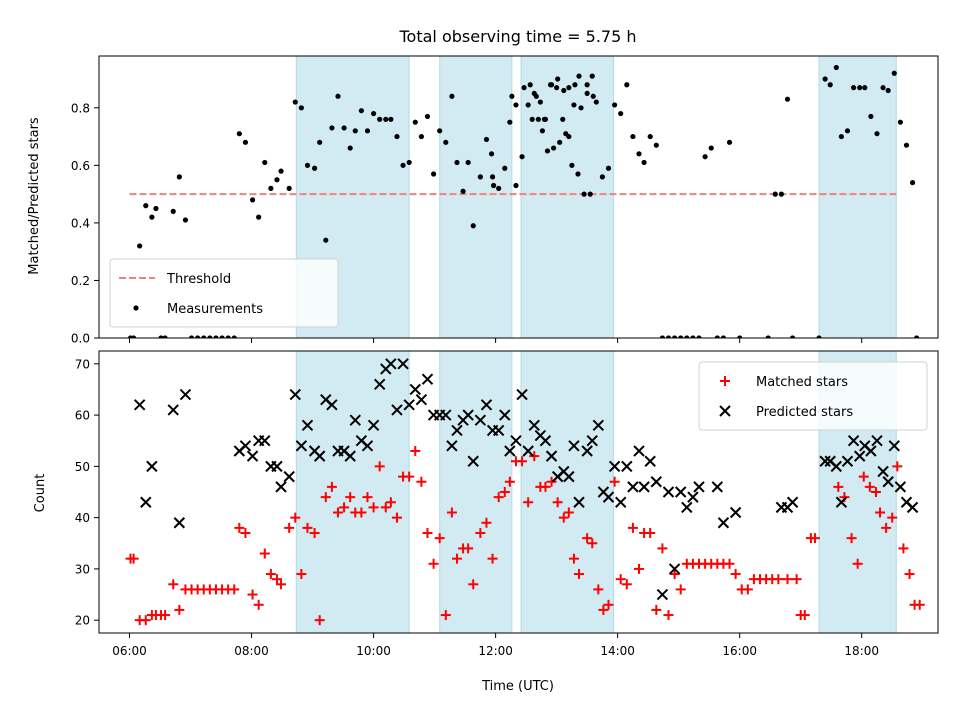 The image size is (960, 720). What do you see at coordinates (198, 279) in the screenshot?
I see `legend-threshold-label: Threshold` at bounding box center [198, 279].